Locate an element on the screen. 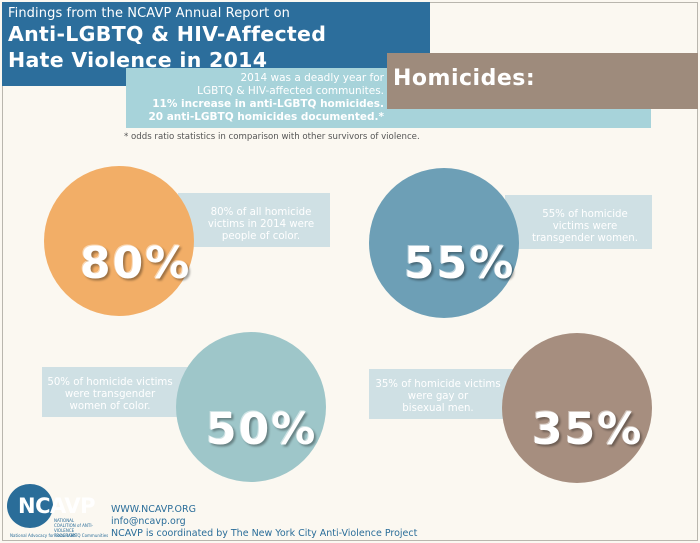  stat-2-line-2: victims were is located at coordinates (585, 226).